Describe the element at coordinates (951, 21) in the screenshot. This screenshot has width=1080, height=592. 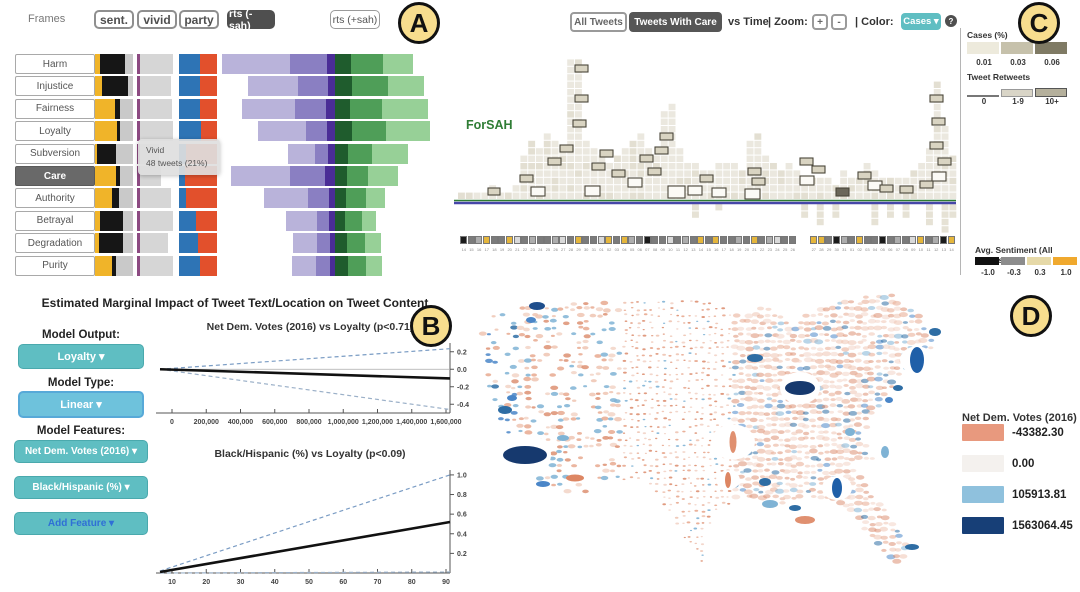
I see `help-icon: ?` at that location.